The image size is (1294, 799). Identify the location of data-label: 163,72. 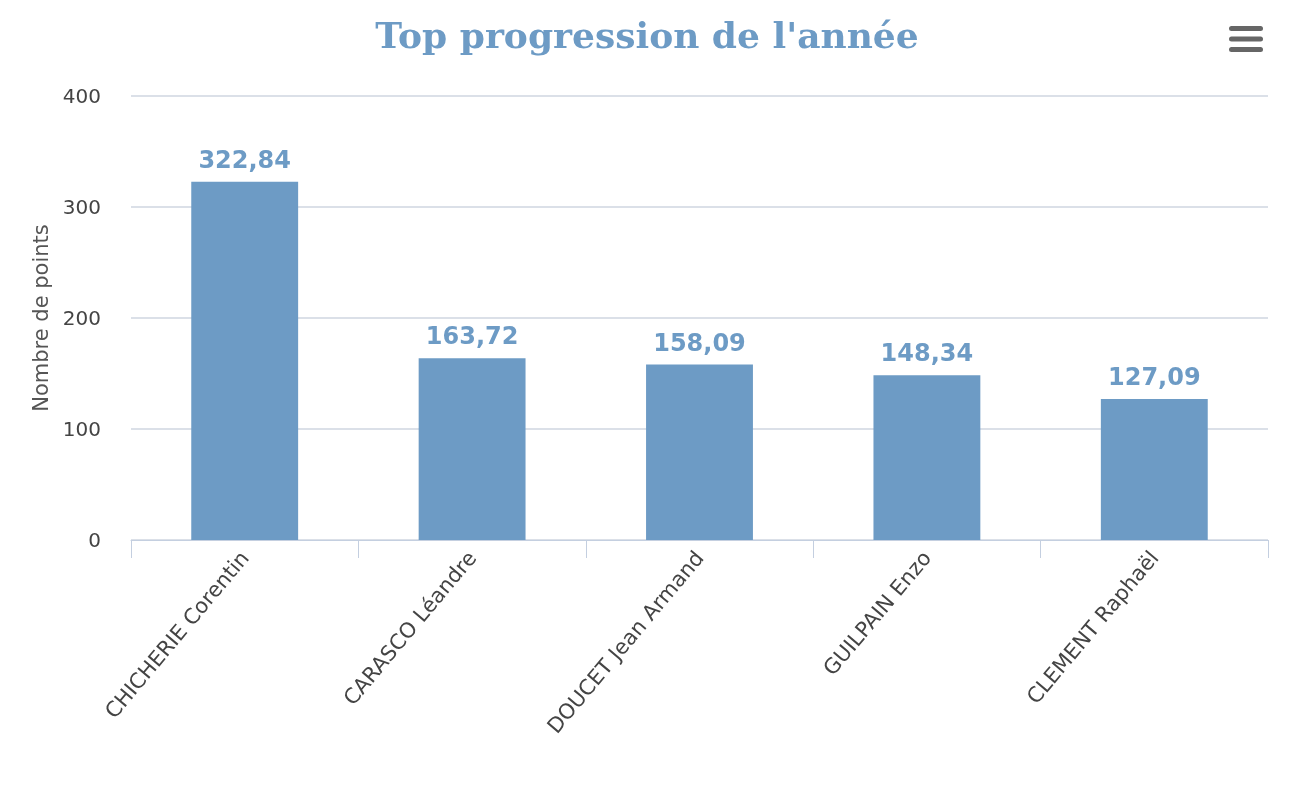
(472, 336).